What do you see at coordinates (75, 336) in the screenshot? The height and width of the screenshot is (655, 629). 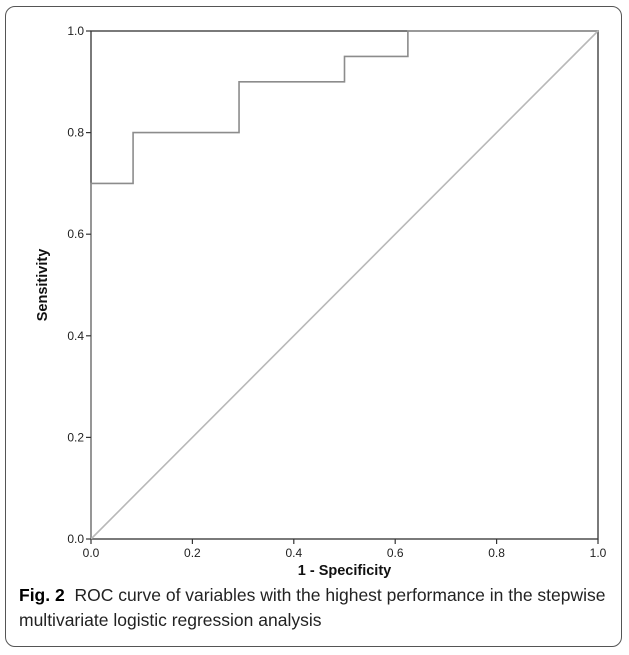 I see `y-tick-label: 0.4` at bounding box center [75, 336].